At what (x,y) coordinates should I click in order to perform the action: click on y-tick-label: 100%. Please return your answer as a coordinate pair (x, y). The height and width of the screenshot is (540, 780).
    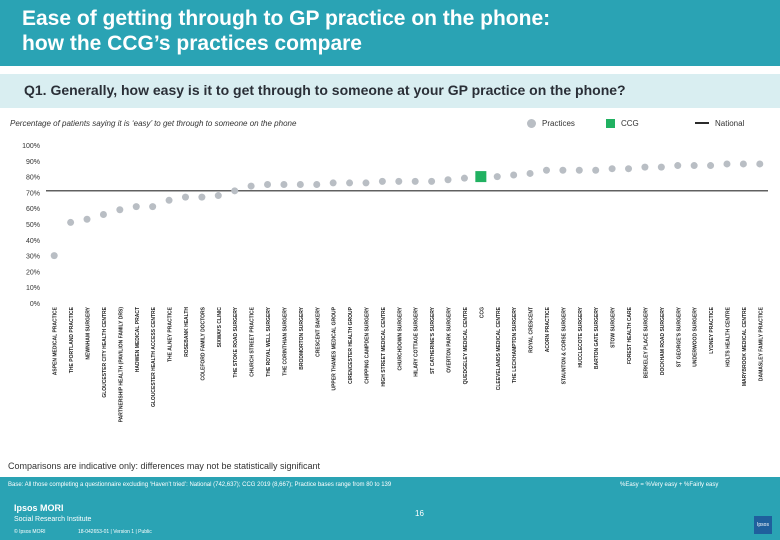
    Looking at the image, I should click on (31, 146).